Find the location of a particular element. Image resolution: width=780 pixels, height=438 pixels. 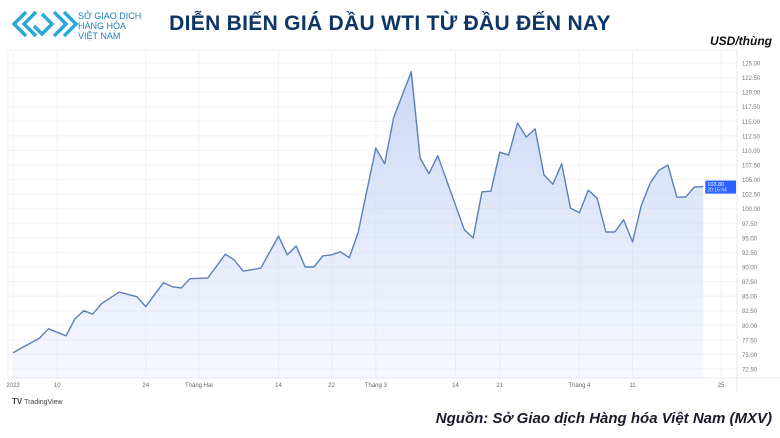

x-tick-label: 11 is located at coordinates (632, 386).